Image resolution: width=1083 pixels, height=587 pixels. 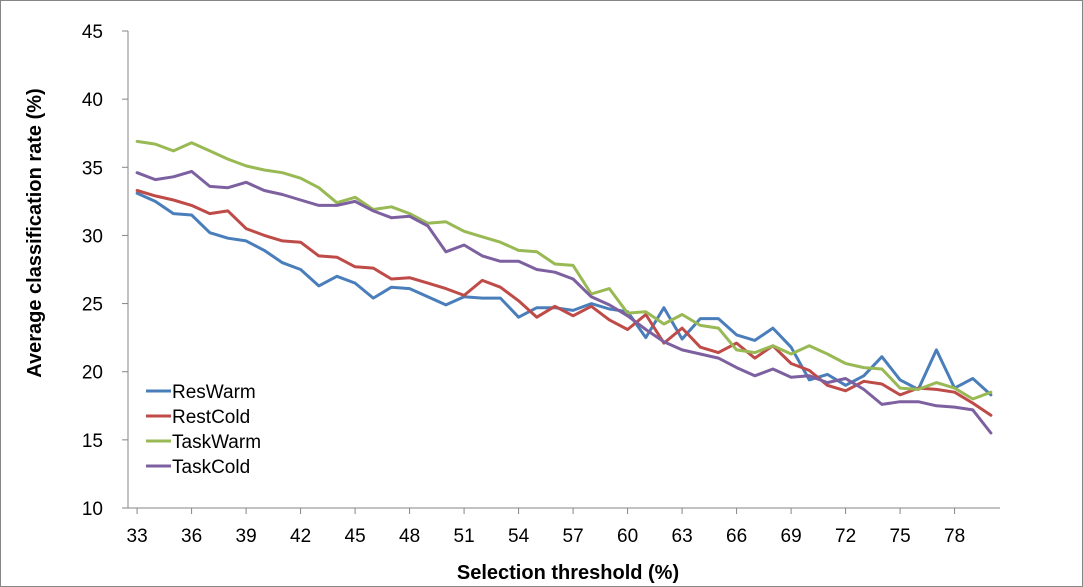 What do you see at coordinates (191, 536) in the screenshot?
I see `x-tick-label: 36` at bounding box center [191, 536].